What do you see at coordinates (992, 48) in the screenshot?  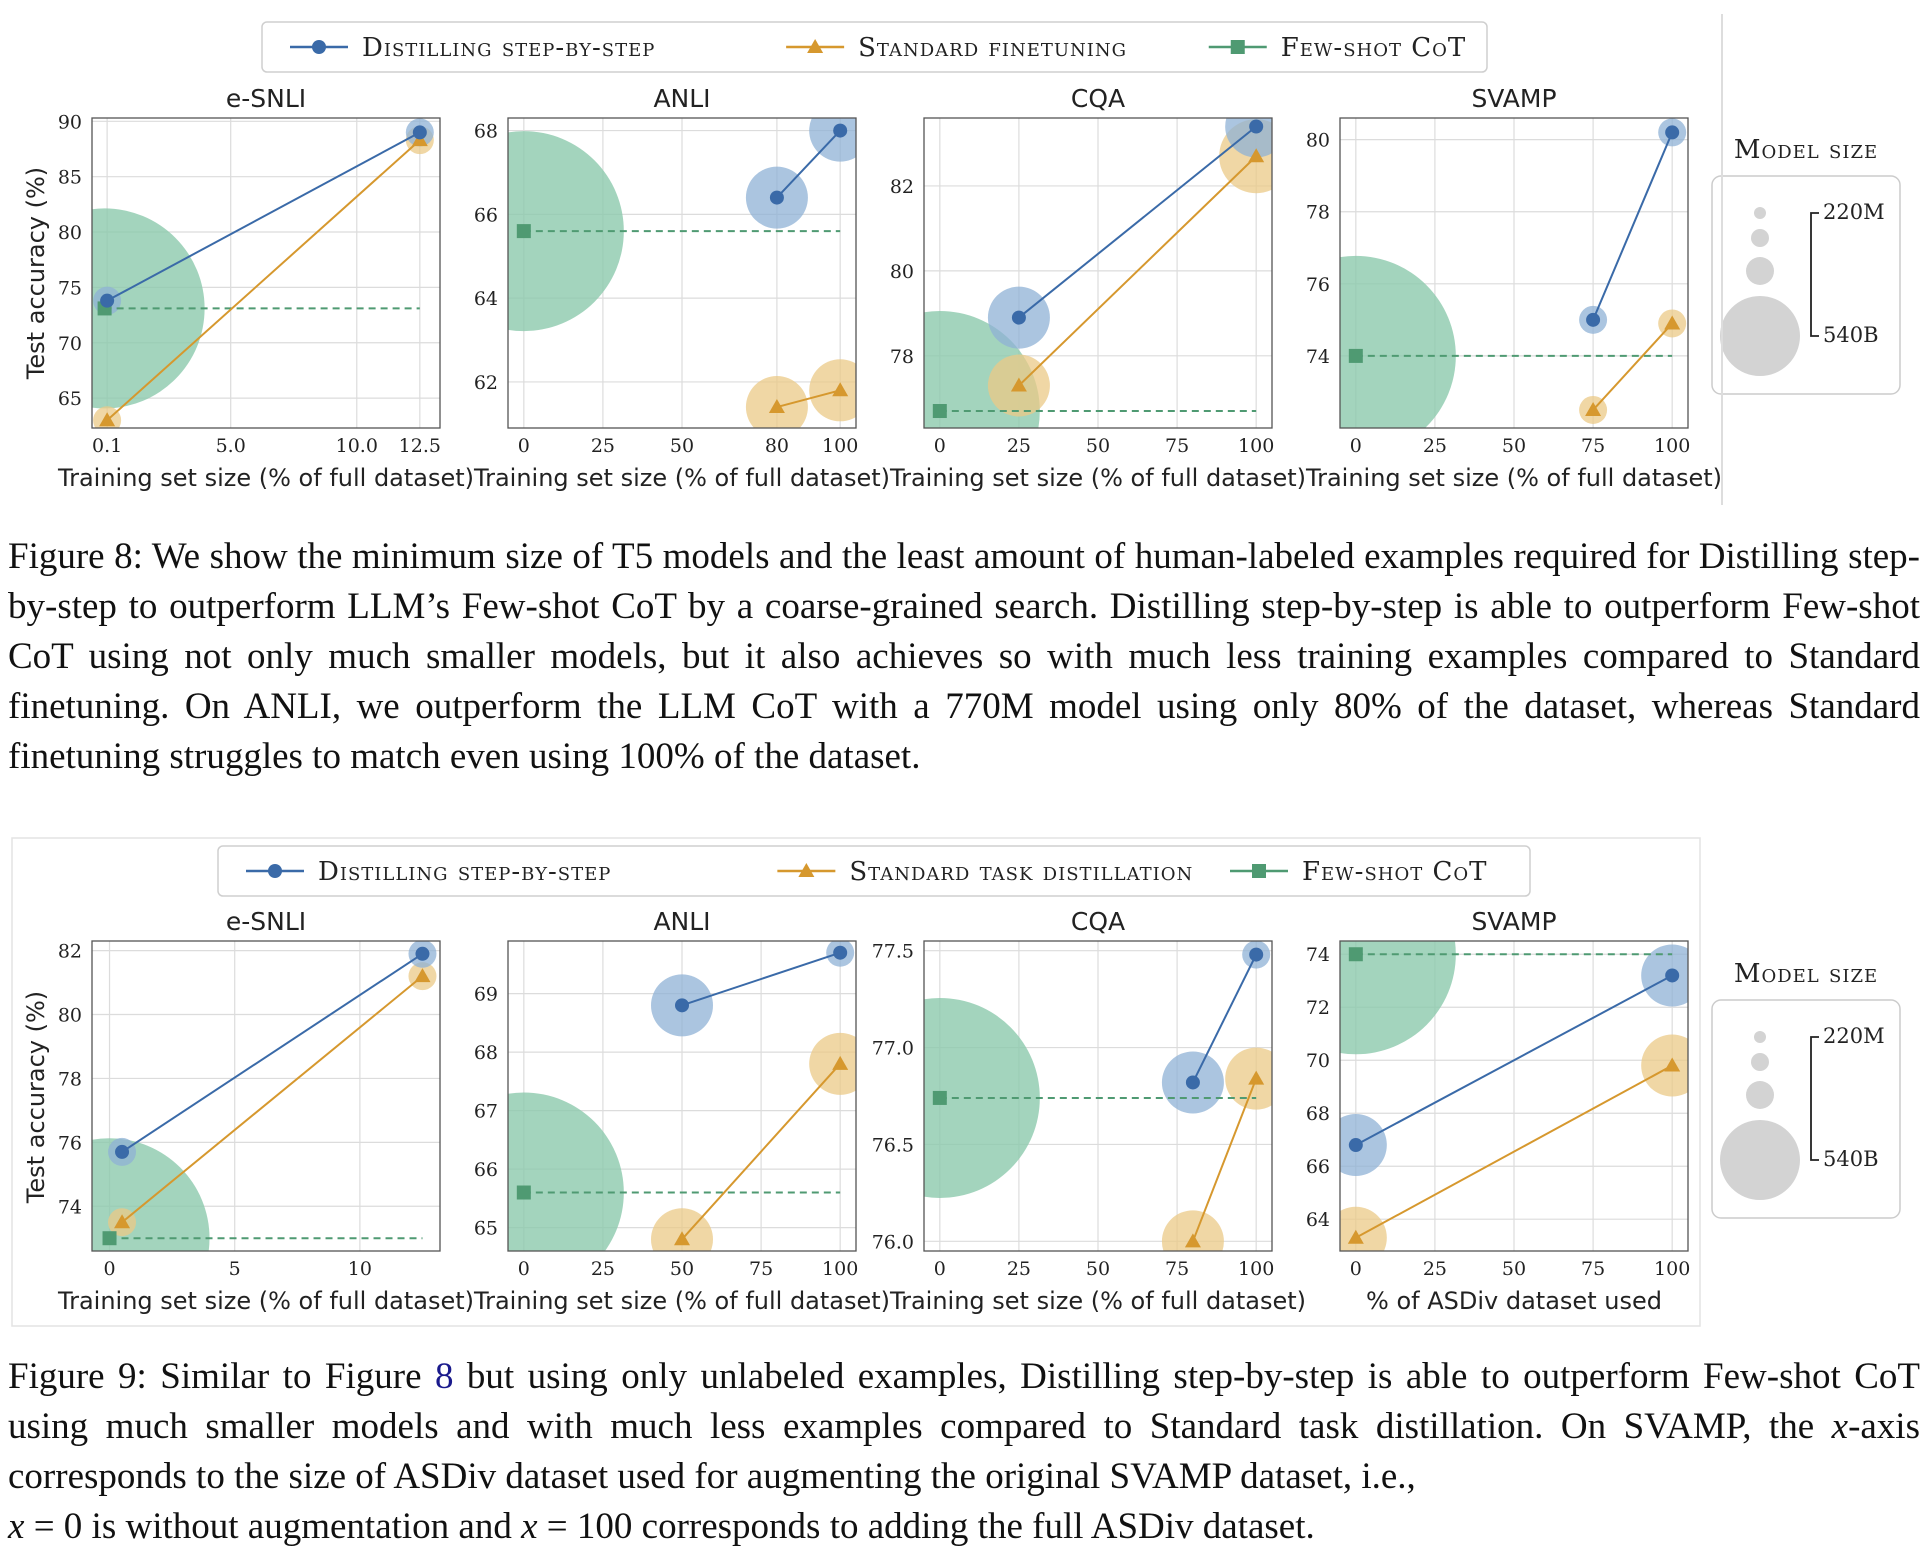 I see `legend-label: Standard finetuning` at bounding box center [992, 48].